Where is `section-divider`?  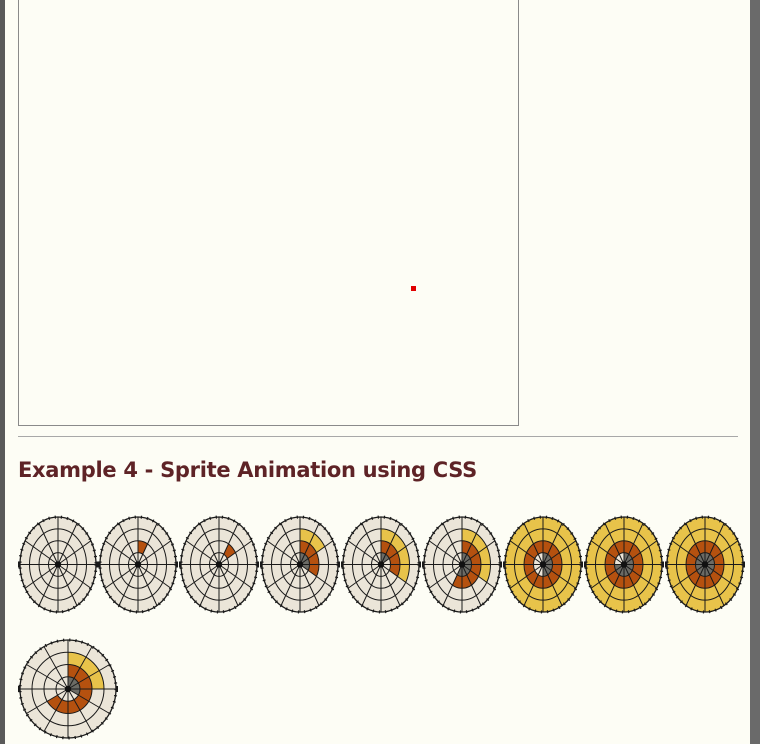
section-divider is located at coordinates (378, 436).